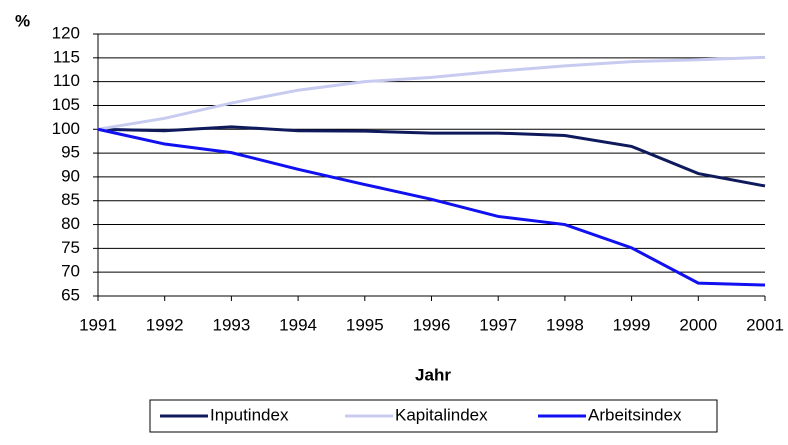  What do you see at coordinates (66, 104) in the screenshot?
I see `y-tick-label: 105` at bounding box center [66, 104].